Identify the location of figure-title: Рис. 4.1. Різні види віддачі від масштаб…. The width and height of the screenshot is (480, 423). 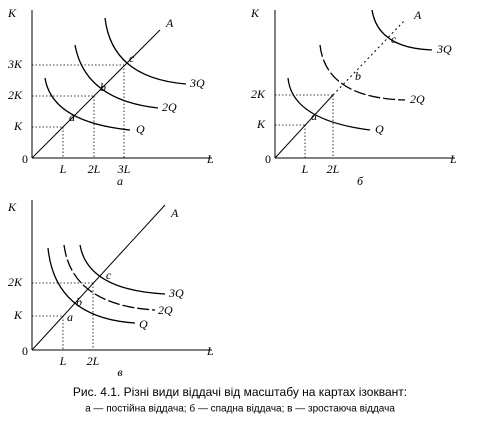
(240, 392).